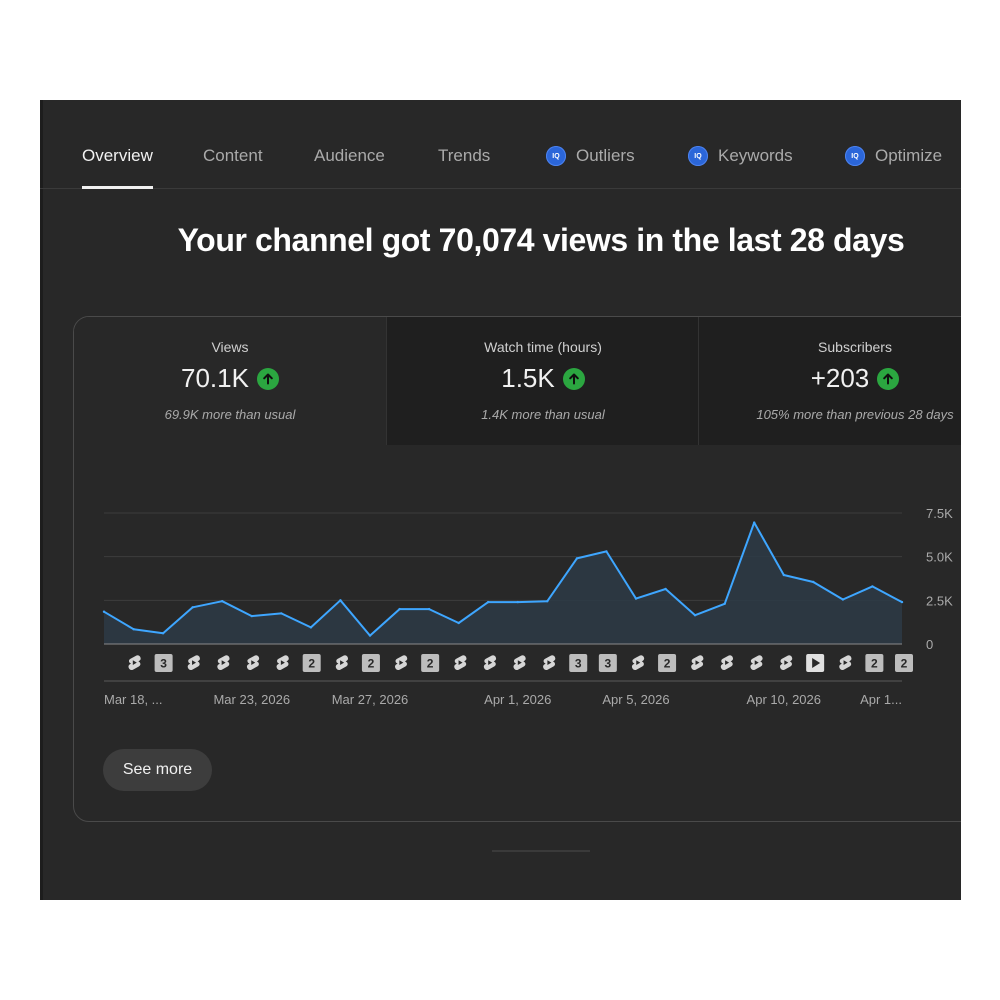 The width and height of the screenshot is (1000, 1000). I want to click on metric-value: +203, so click(840, 378).